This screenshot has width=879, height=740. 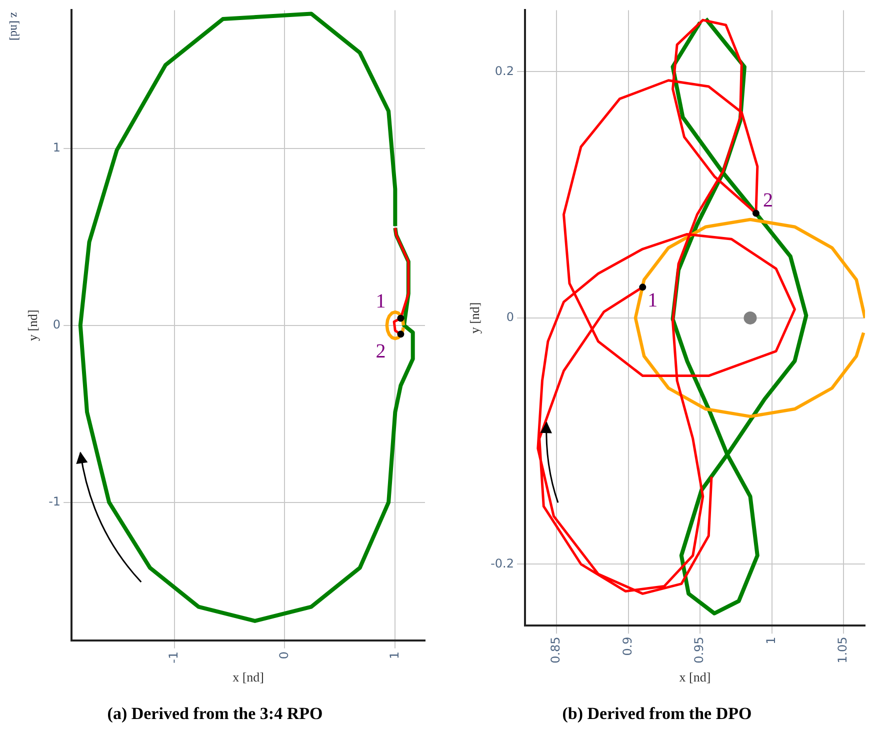 I want to click on x-tick-label: 0.9, so click(x=627, y=646).